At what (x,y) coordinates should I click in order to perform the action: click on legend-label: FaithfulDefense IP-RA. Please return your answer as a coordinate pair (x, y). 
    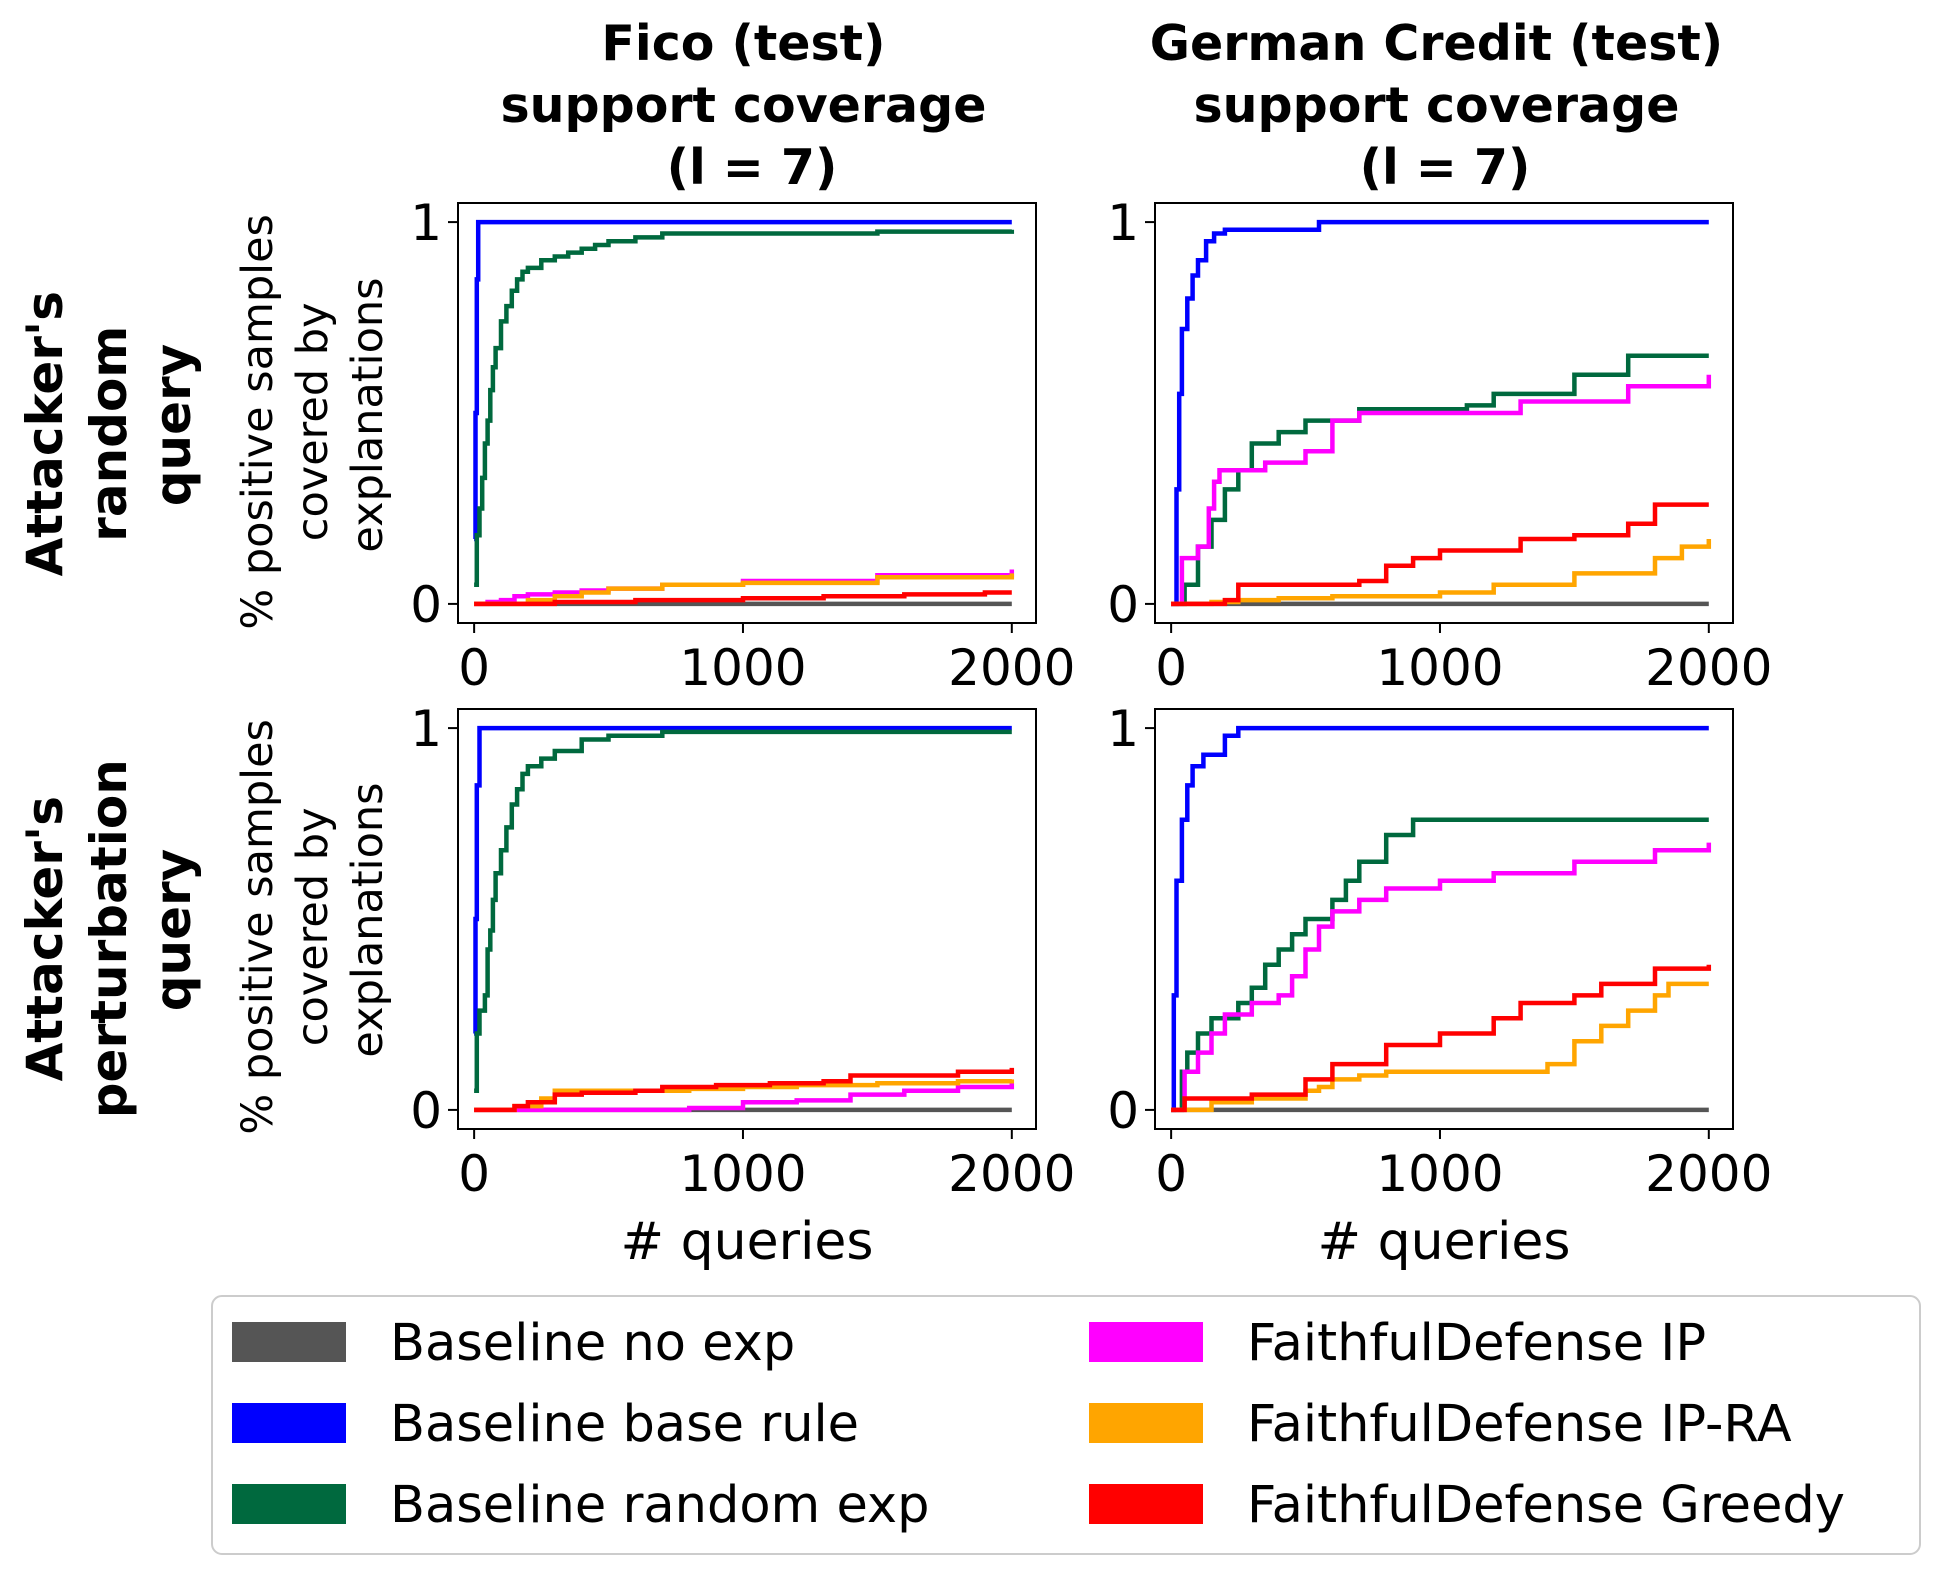
    Looking at the image, I should click on (1519, 1424).